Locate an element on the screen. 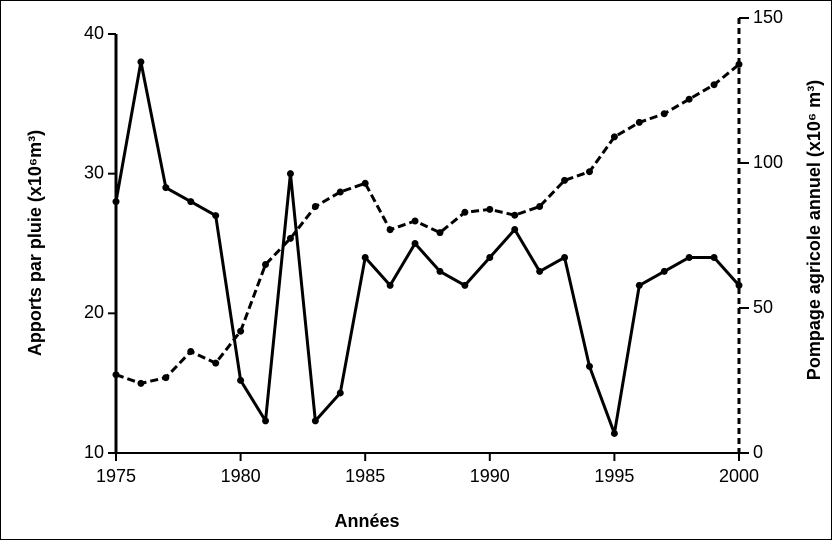 The height and width of the screenshot is (540, 832). y-axis-label: Apports par pluie (x10⁶m³) is located at coordinates (35, 243).